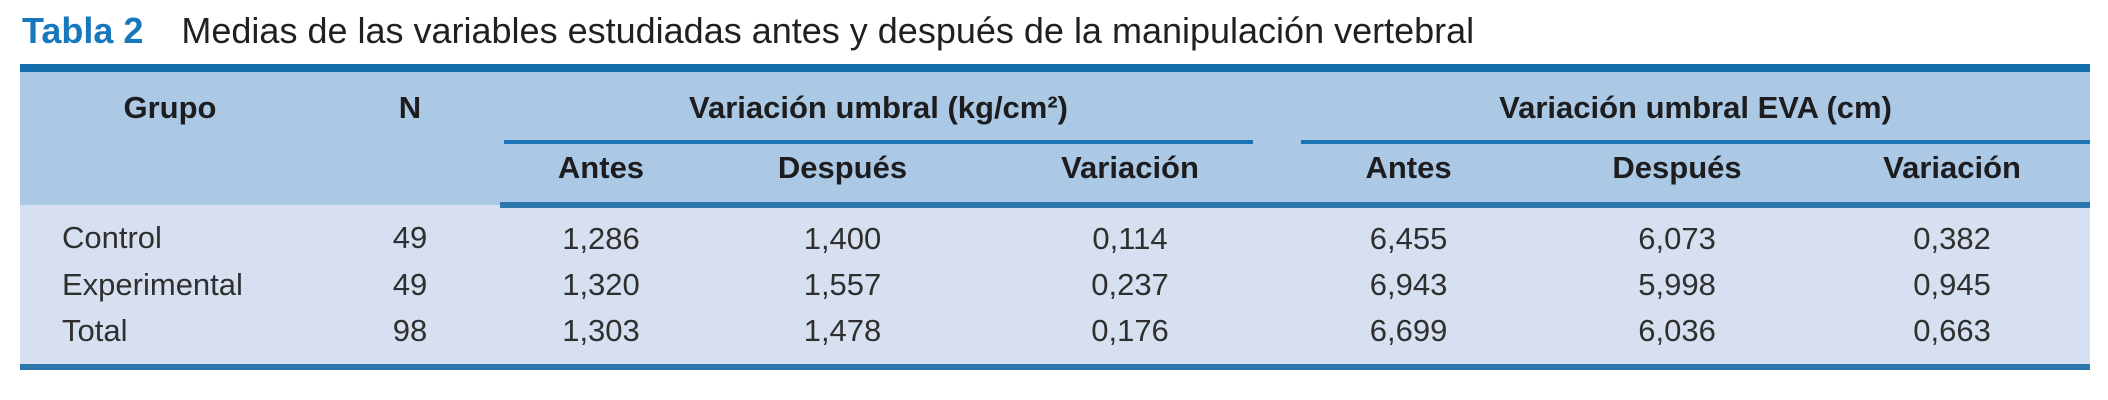 Image resolution: width=2108 pixels, height=400 pixels. What do you see at coordinates (1677, 337) in the screenshot?
I see `cell-value: 6,036` at bounding box center [1677, 337].